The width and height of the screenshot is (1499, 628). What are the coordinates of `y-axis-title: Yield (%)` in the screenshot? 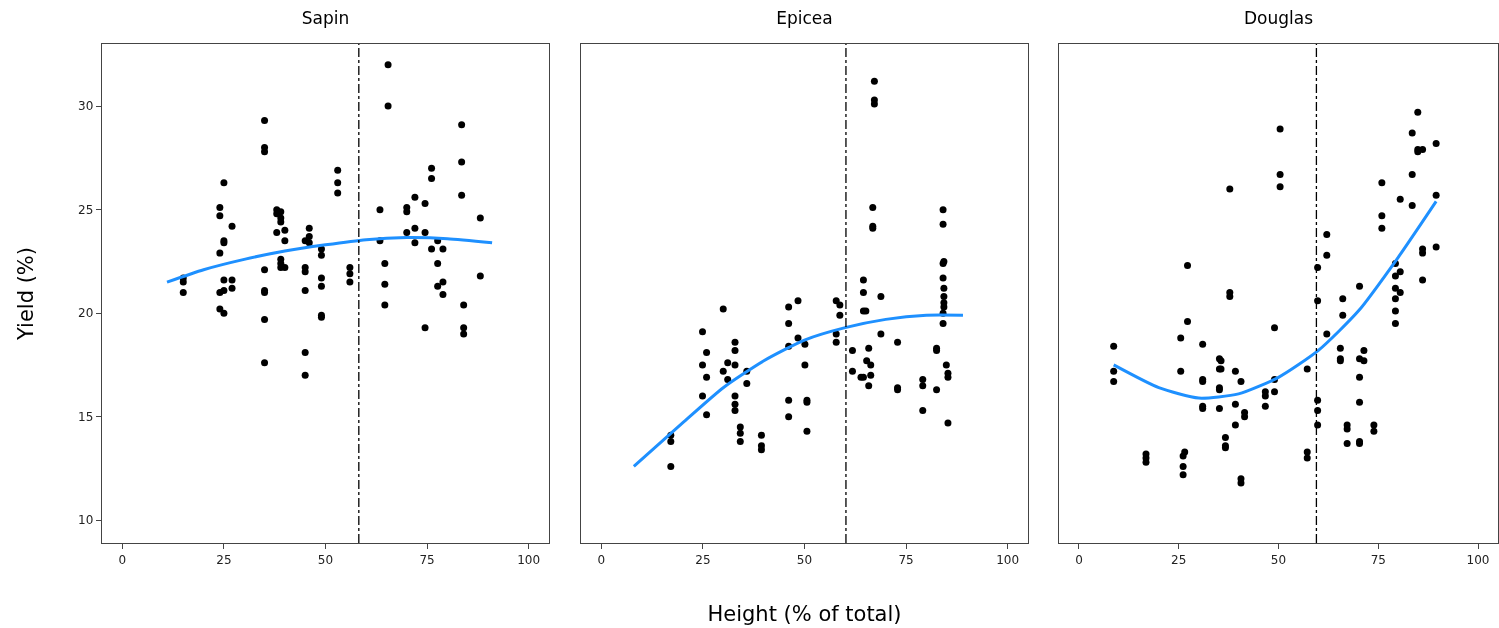 It's located at (26, 294).